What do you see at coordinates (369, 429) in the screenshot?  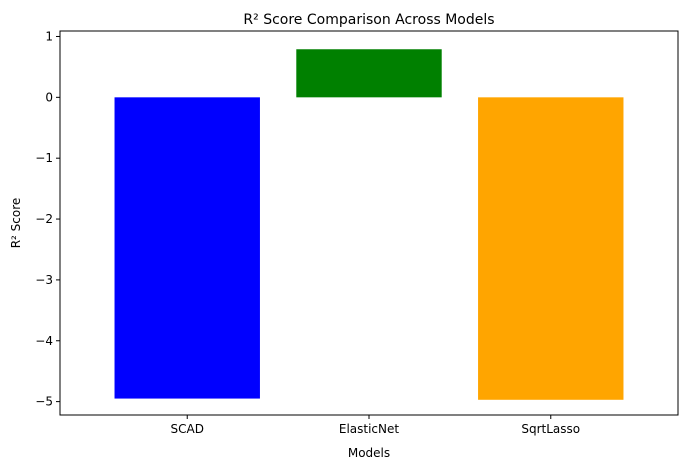 I see `x-tick-label: ElasticNet` at bounding box center [369, 429].